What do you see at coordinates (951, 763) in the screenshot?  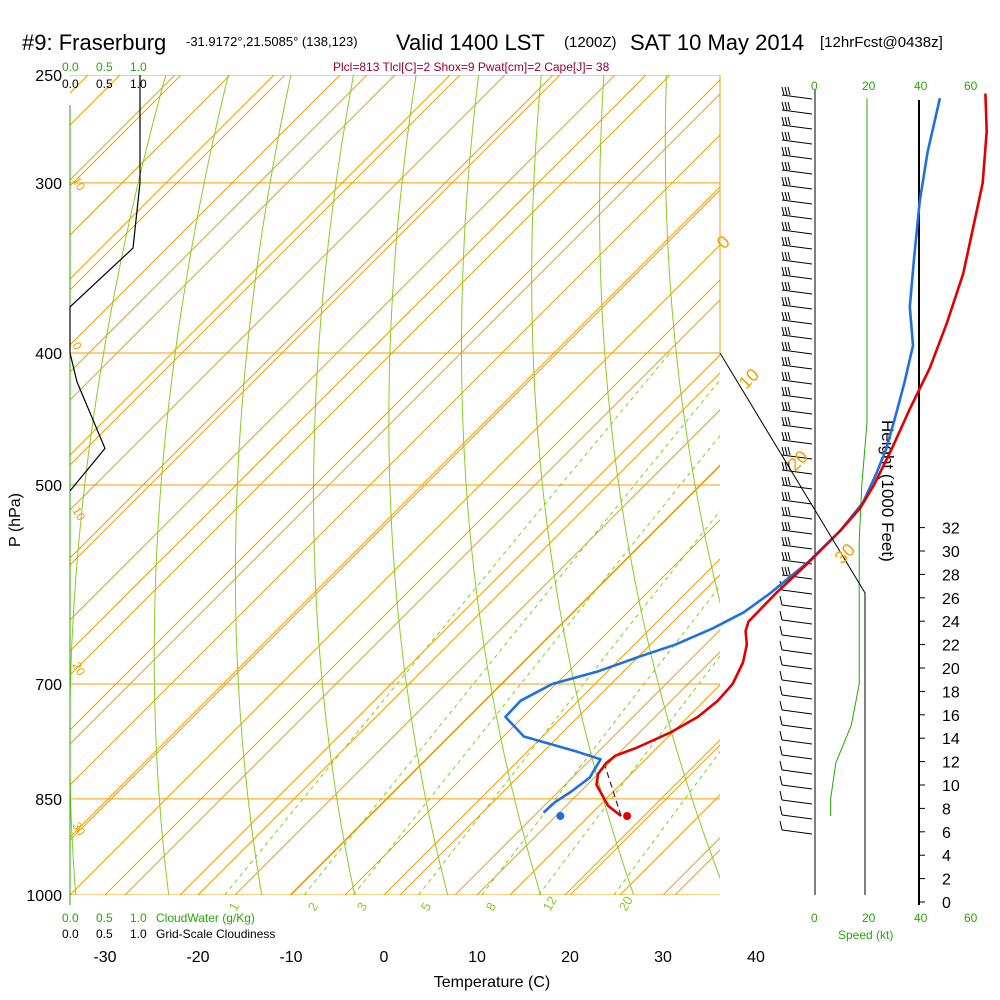 I see `height-tick-label: 12` at bounding box center [951, 763].